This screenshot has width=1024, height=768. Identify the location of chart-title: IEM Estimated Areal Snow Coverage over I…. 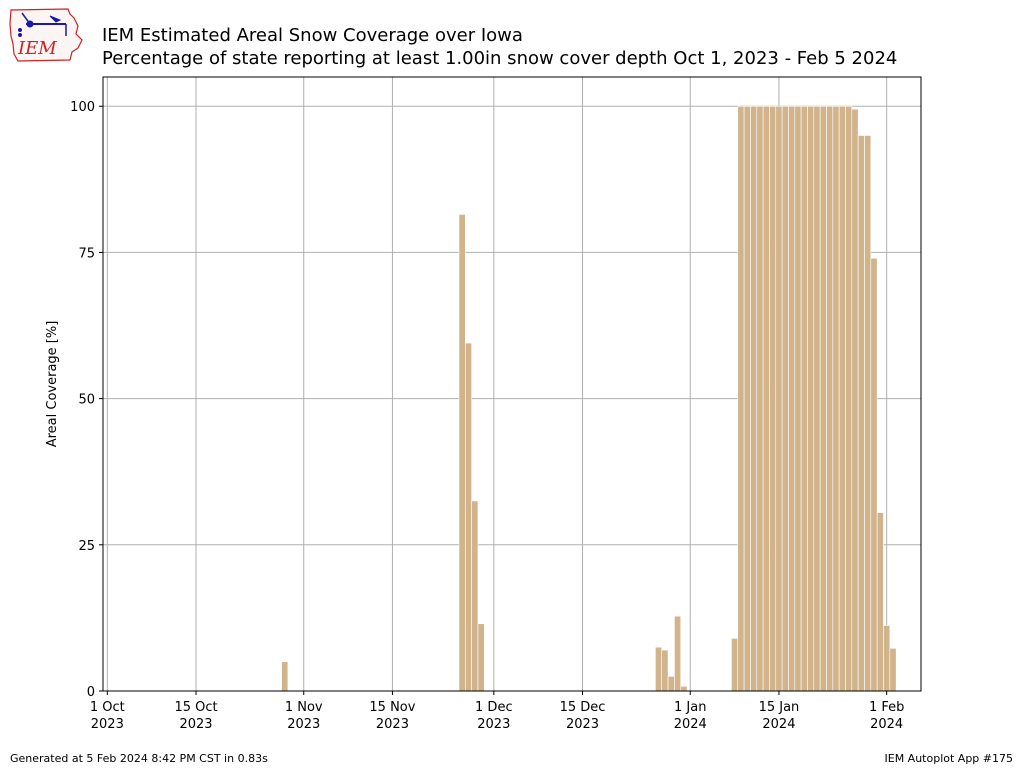
(312, 35).